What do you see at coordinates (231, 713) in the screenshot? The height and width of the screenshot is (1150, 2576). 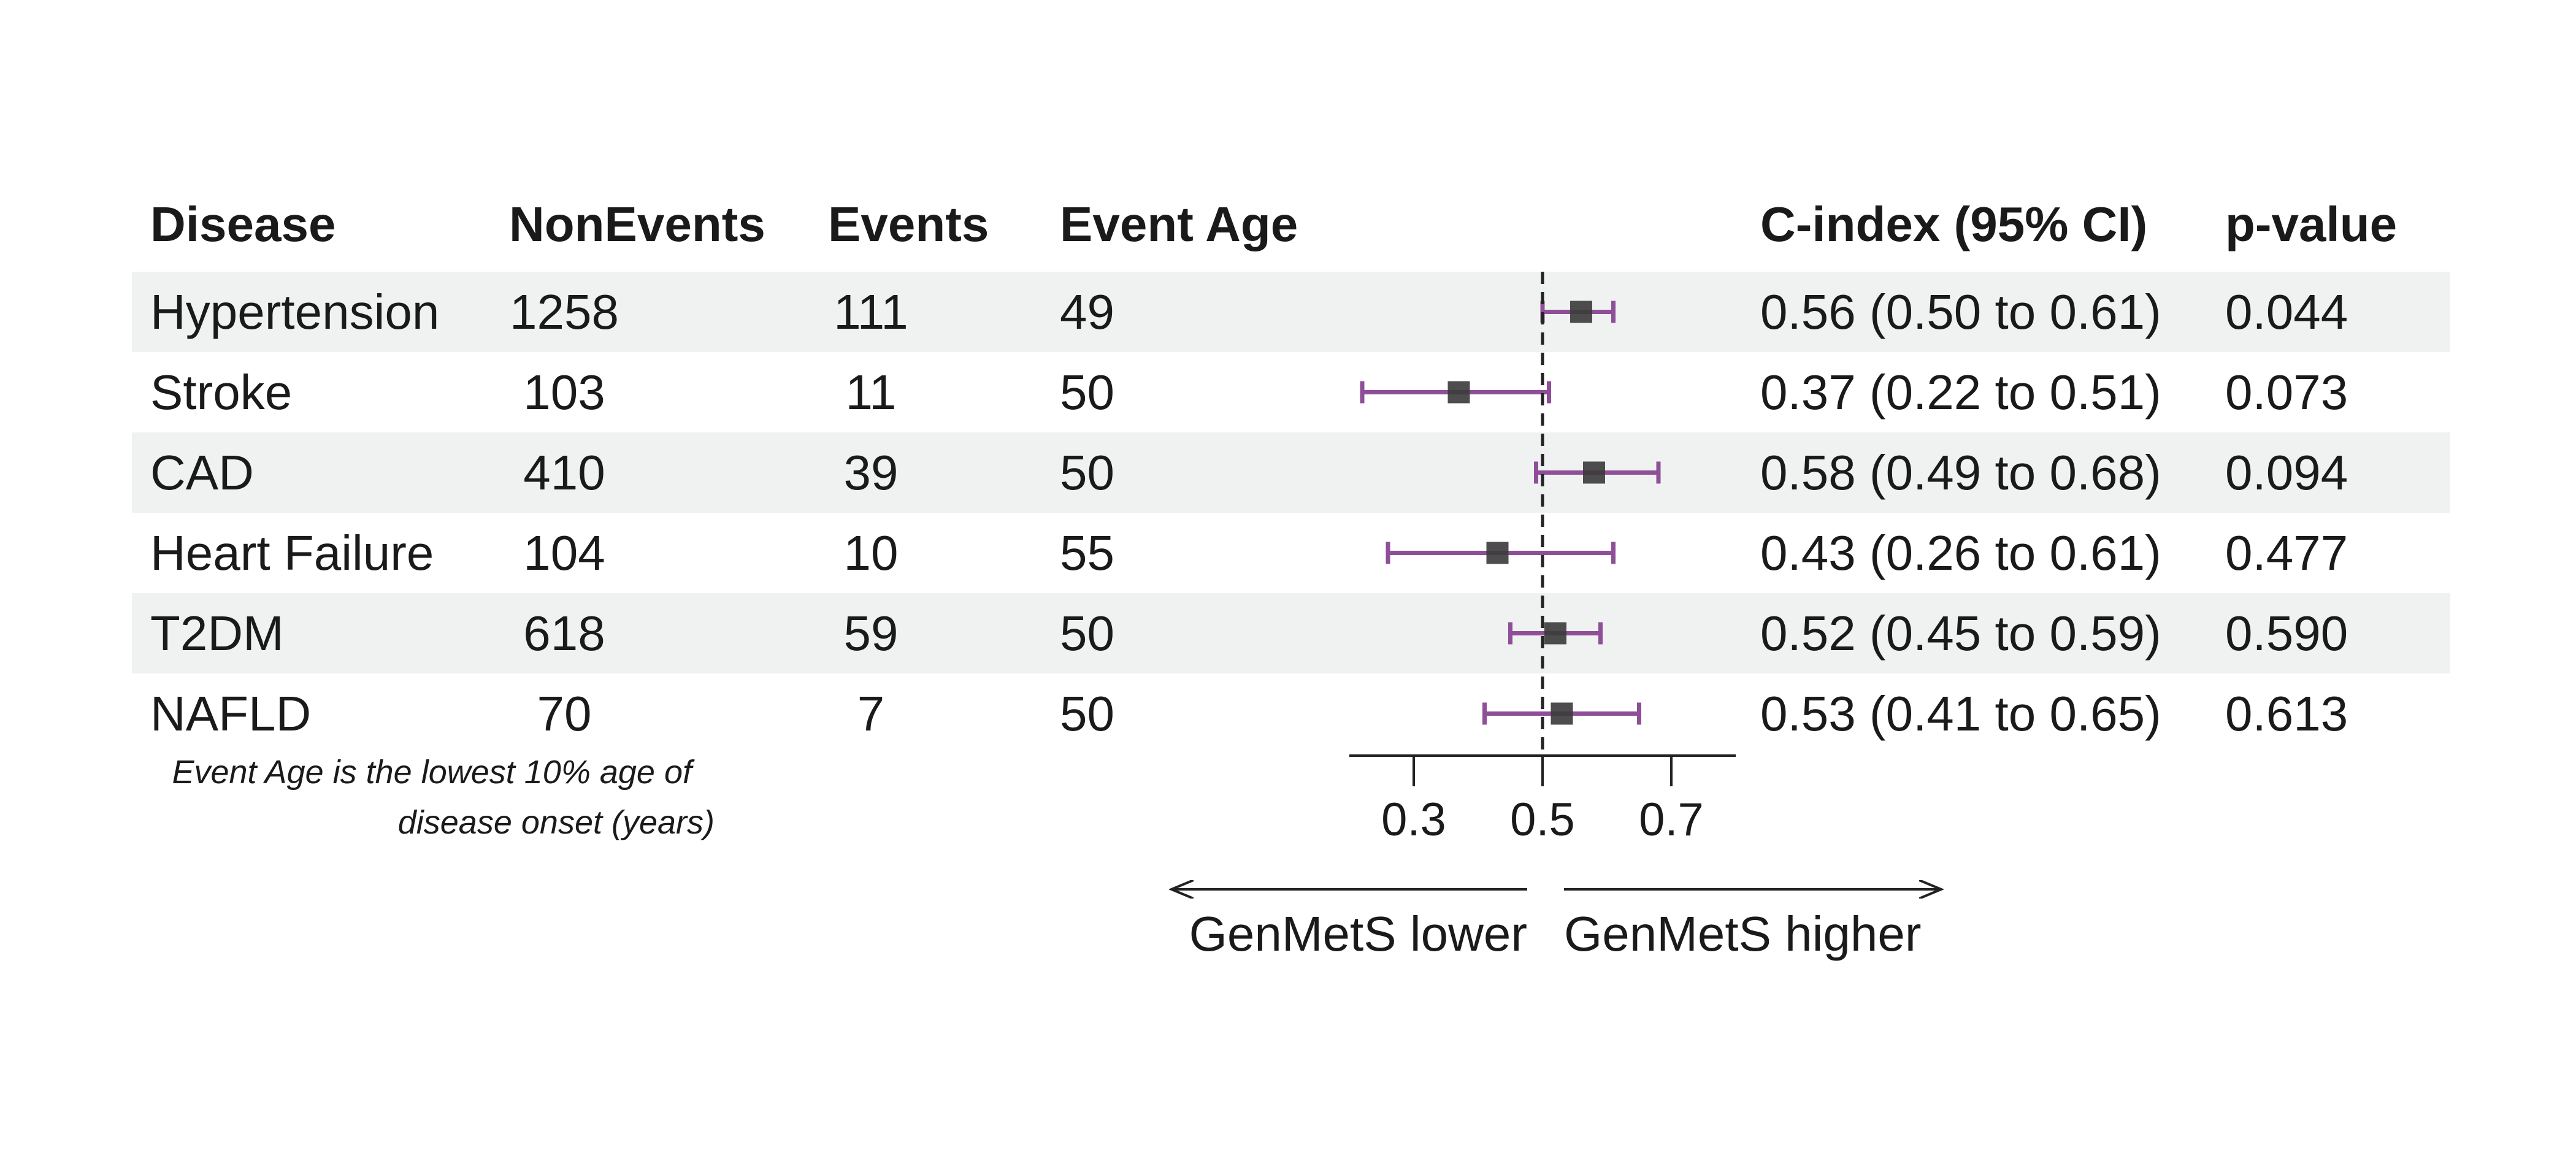 I see `disease-name: NAFLD` at bounding box center [231, 713].